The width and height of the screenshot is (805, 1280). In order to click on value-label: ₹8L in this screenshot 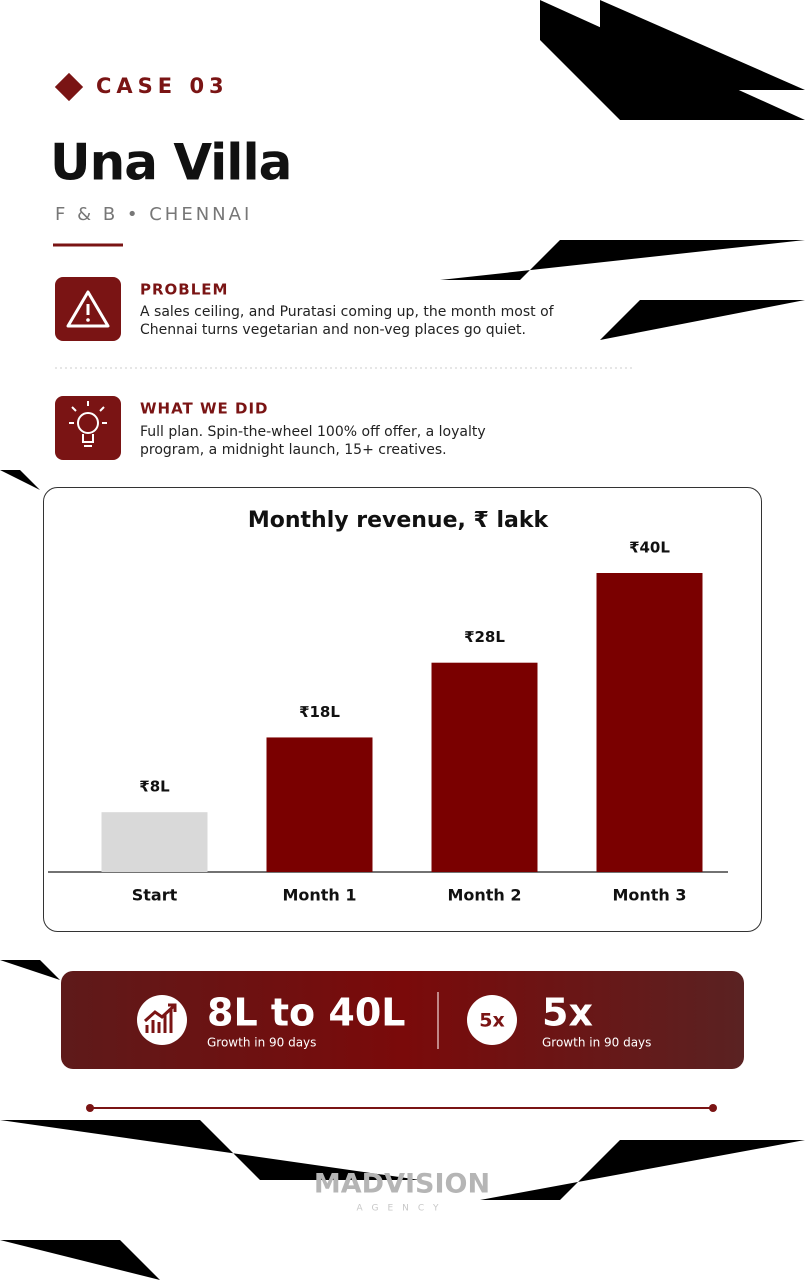, I will do `click(154, 787)`.